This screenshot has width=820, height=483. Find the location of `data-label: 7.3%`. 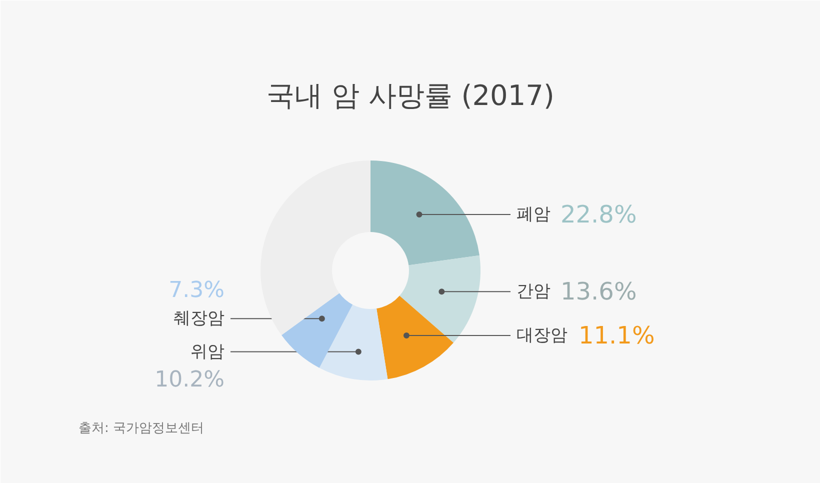

data-label: 7.3% is located at coordinates (196, 291).